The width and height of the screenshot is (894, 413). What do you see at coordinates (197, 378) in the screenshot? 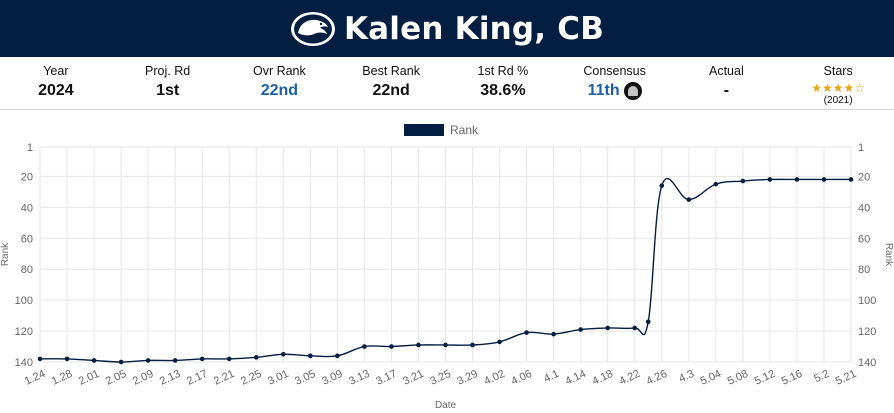
I see `x-tick-label: 2.17` at bounding box center [197, 378].